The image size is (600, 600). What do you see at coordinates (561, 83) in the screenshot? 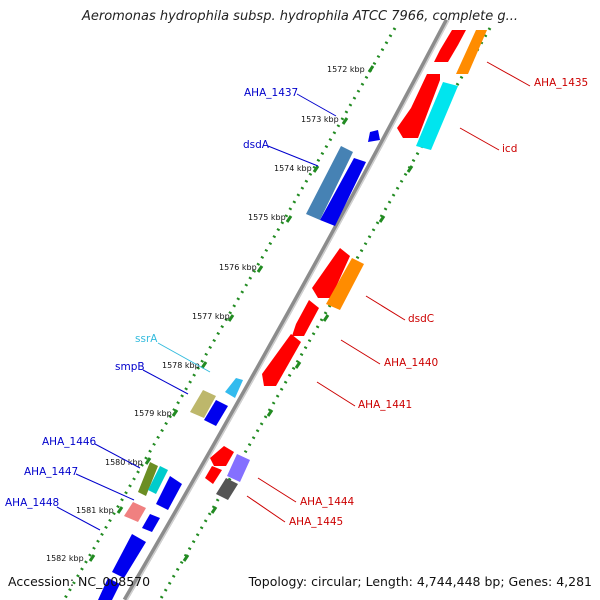
I see `label-AHA_1435: AHA_1435` at bounding box center [561, 83].